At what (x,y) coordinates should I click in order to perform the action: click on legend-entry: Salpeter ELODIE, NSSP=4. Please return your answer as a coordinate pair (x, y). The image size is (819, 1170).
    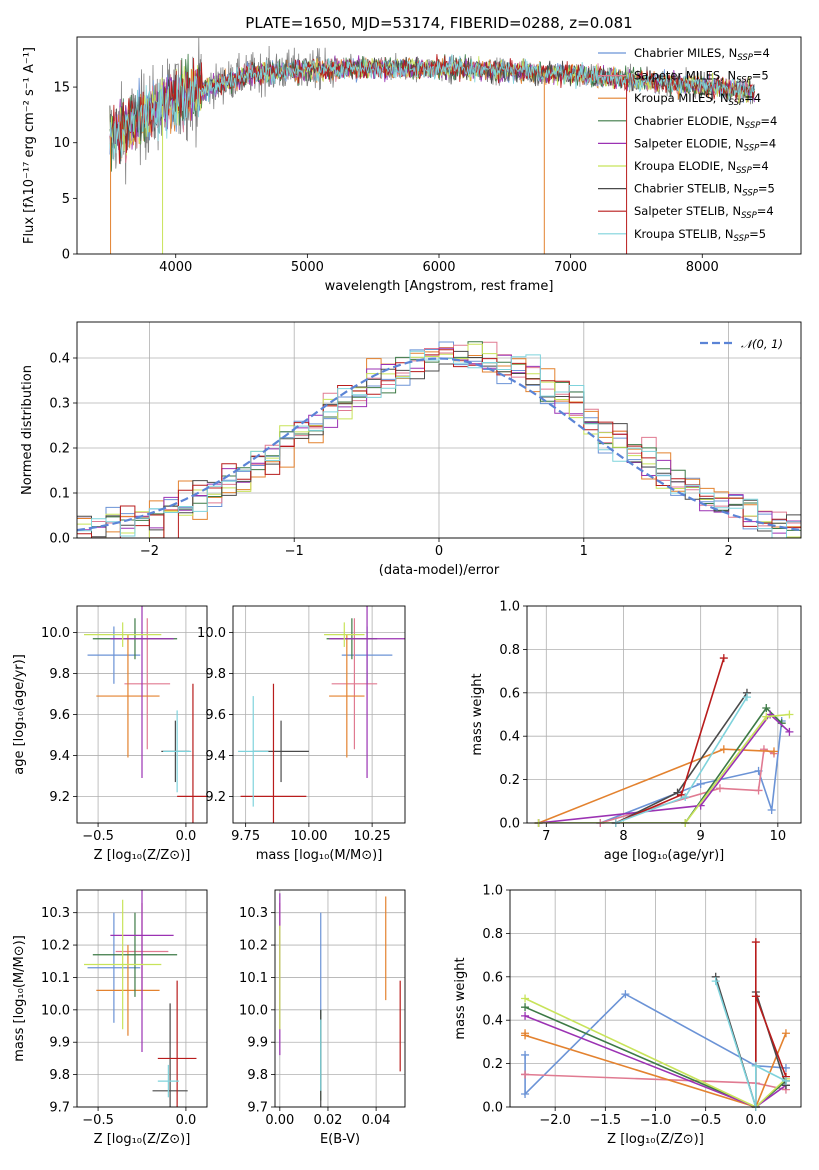
    Looking at the image, I should click on (705, 144).